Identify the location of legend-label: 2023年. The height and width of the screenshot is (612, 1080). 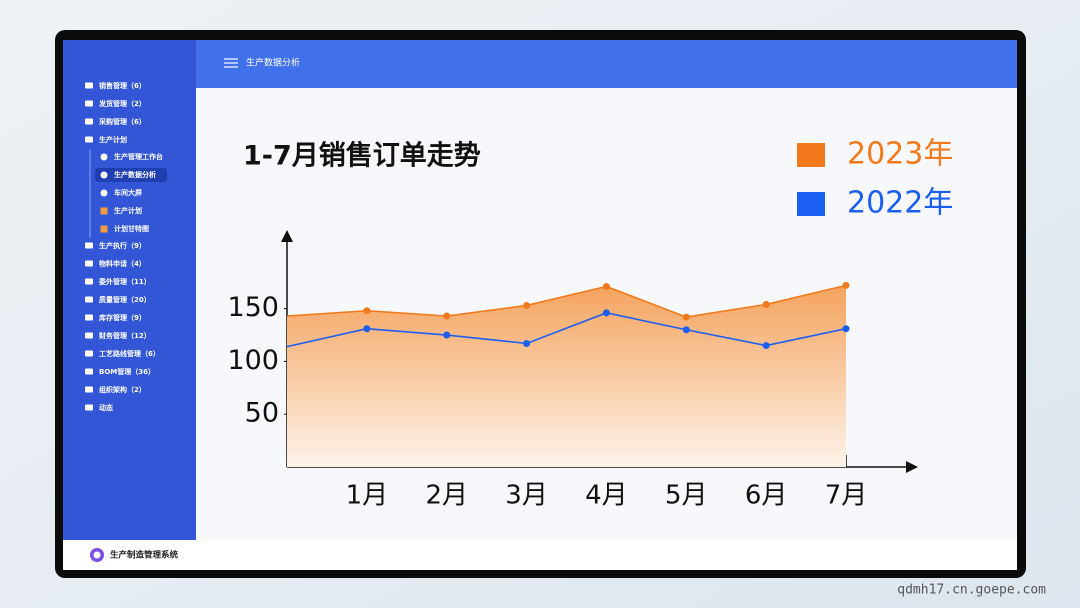
(900, 154).